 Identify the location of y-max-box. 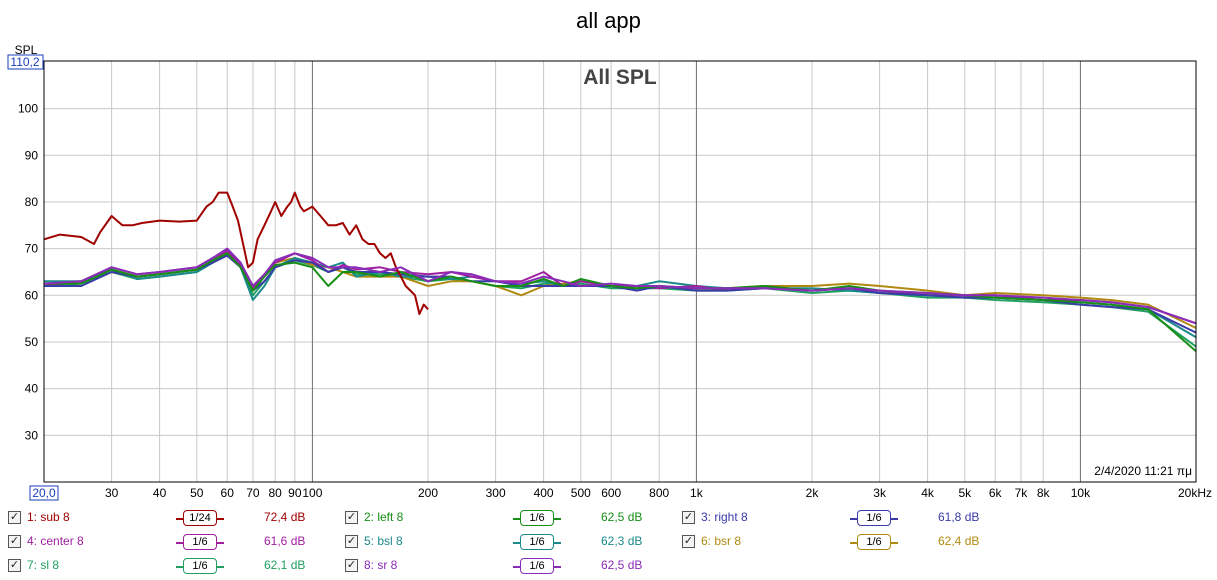
(25, 62).